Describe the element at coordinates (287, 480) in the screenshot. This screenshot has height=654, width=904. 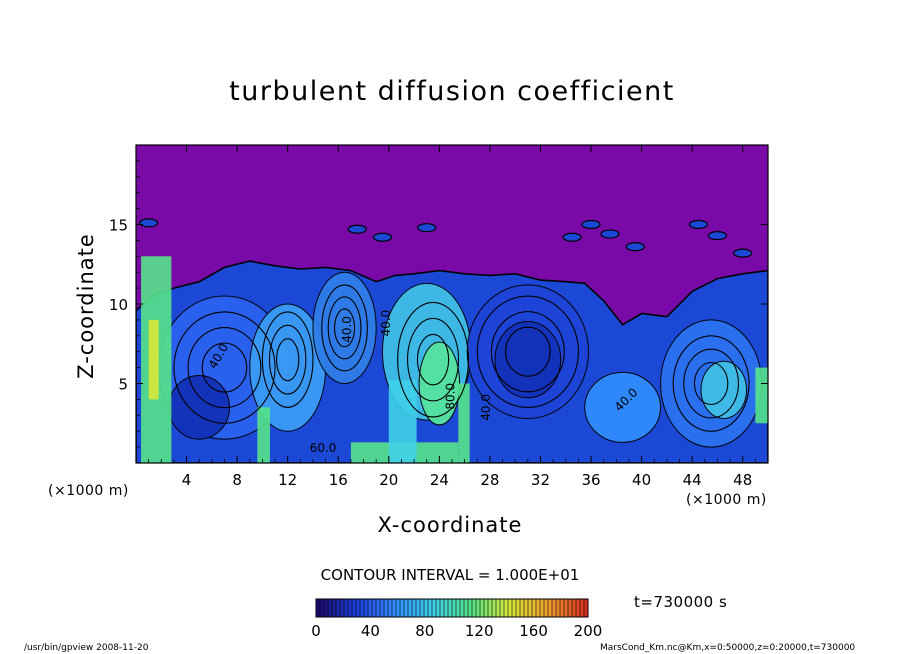
I see `x-tick-label: 12` at that location.